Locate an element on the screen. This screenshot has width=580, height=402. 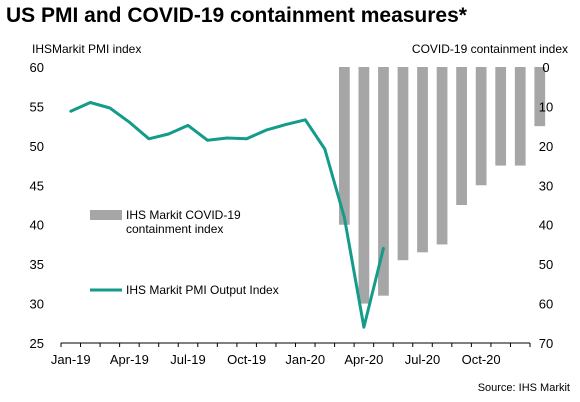
x-tick-label: Jul-19 is located at coordinates (187, 359).